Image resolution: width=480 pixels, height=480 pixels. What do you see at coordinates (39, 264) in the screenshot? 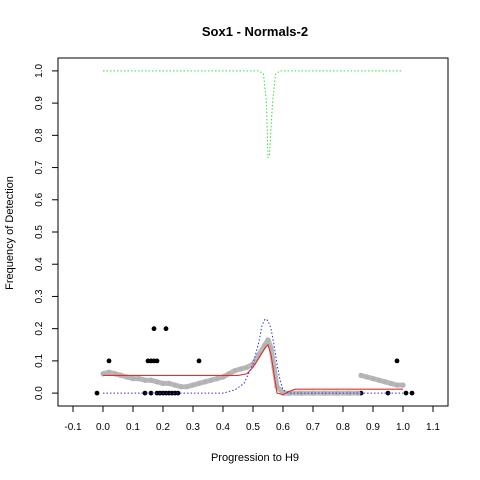
I see `y-tick-label: 0.4` at bounding box center [39, 264].